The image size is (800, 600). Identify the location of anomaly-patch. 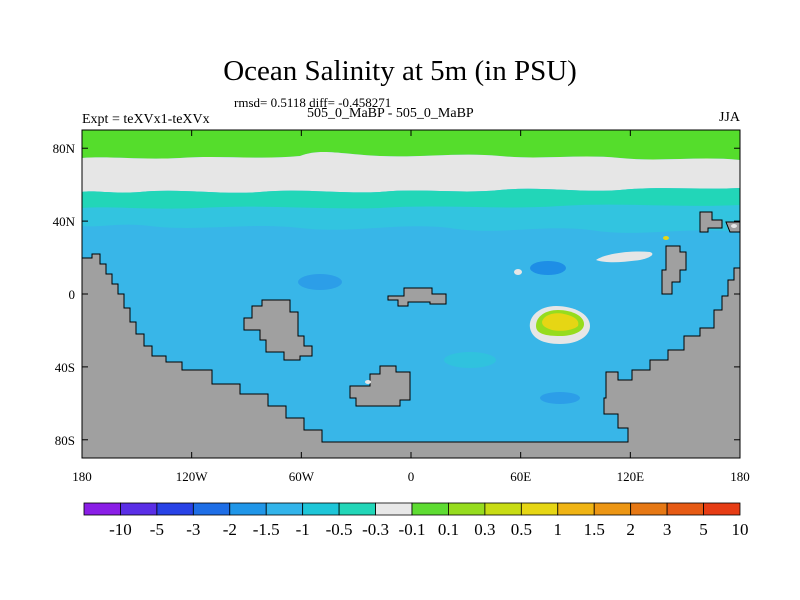
(470, 360).